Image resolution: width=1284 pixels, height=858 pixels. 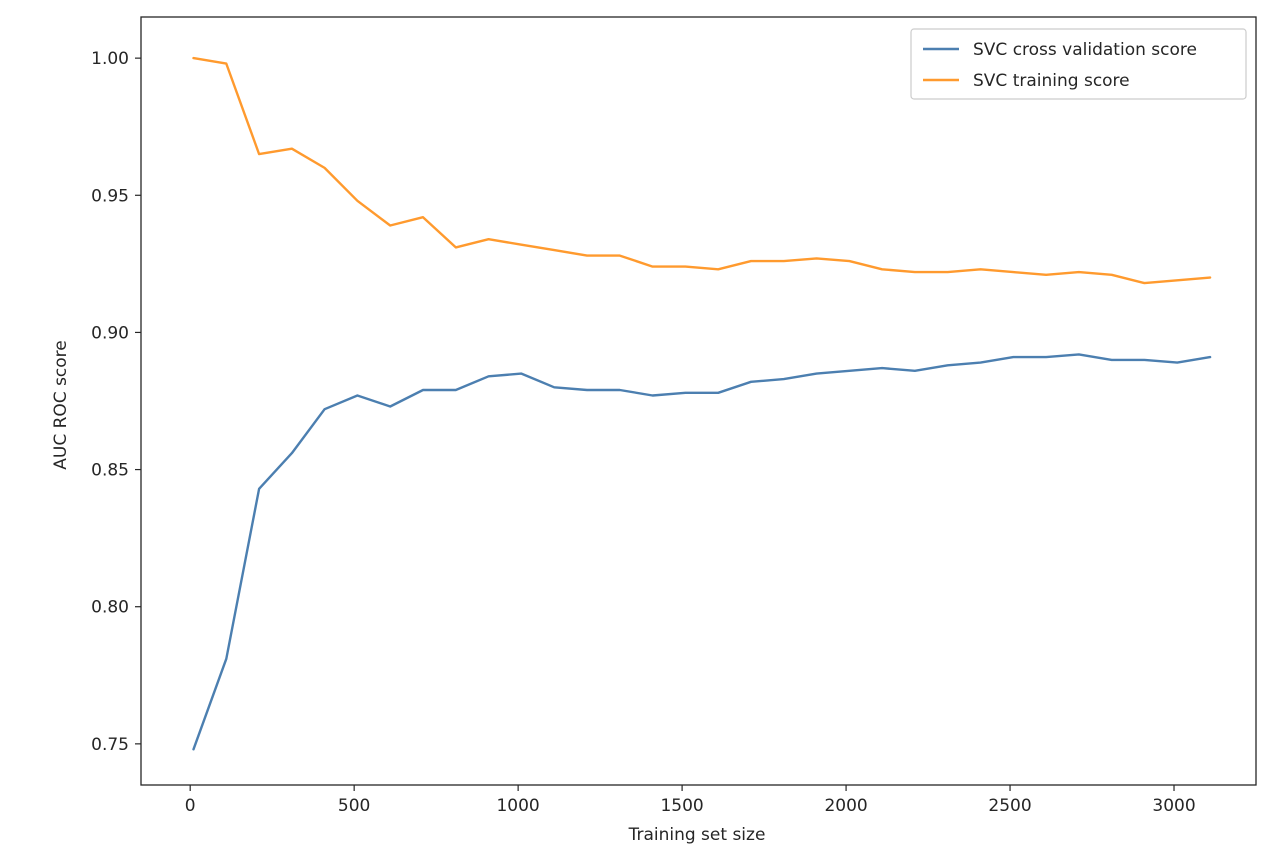 I want to click on legend-label: SVC cross validation score, so click(x=1085, y=50).